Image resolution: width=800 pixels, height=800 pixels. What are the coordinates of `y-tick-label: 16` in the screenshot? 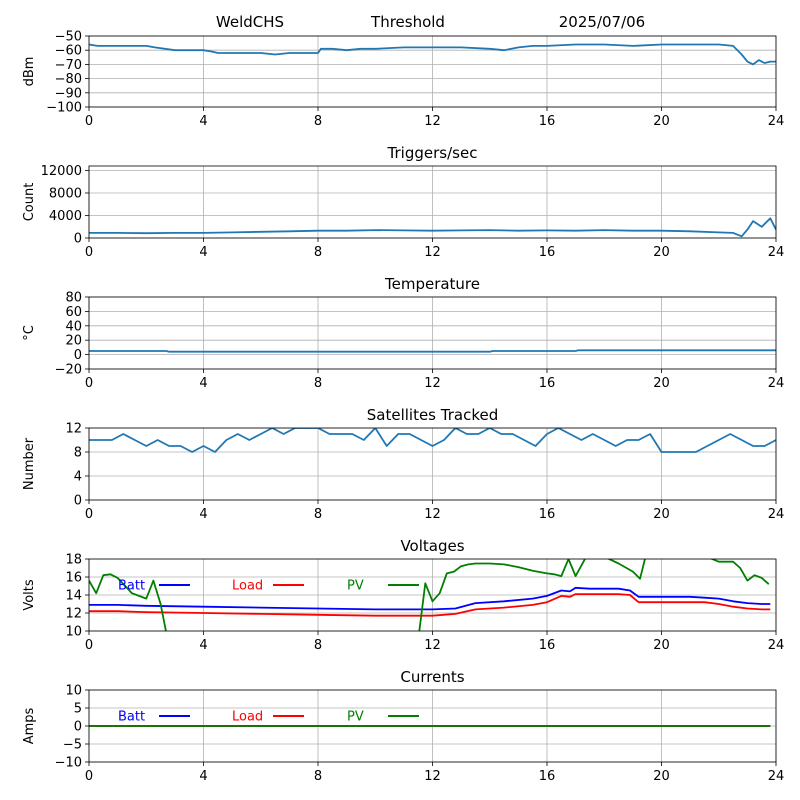 It's located at (73, 578).